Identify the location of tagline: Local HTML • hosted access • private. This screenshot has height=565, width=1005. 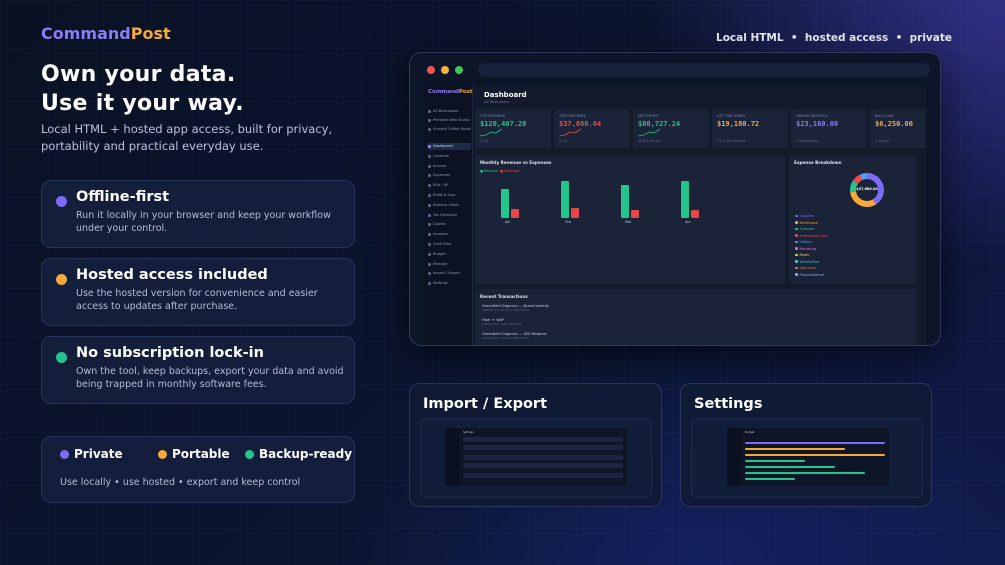
(834, 38).